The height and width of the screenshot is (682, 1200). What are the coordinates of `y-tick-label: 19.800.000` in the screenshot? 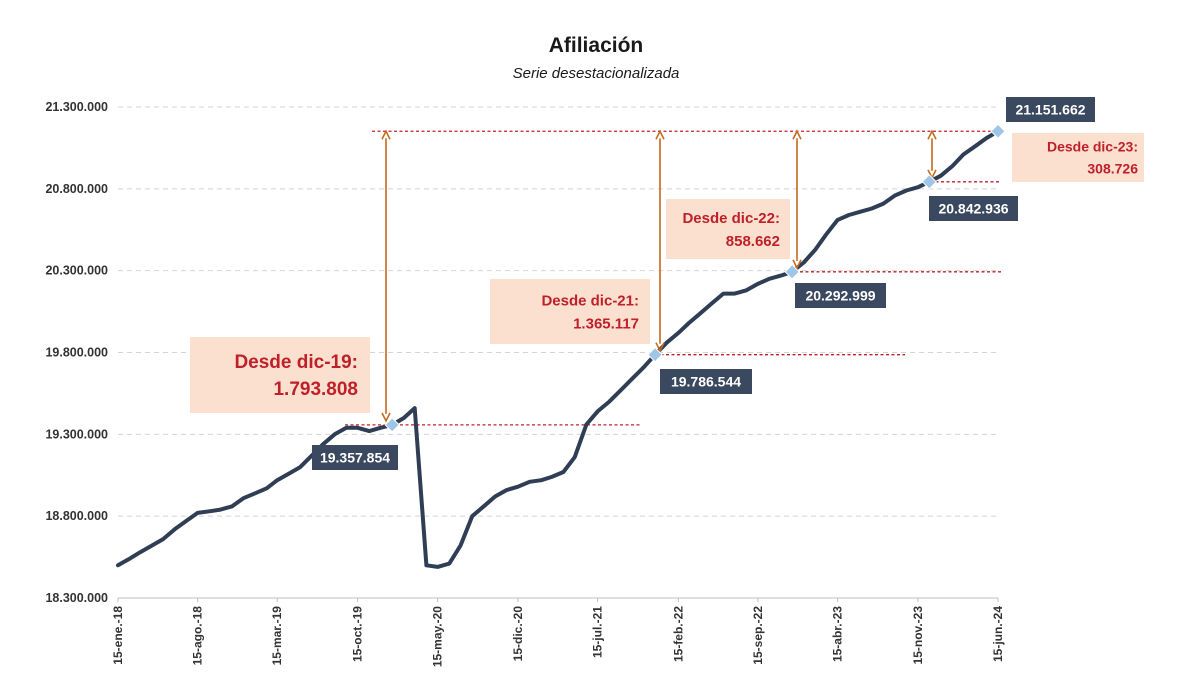 It's located at (76, 353).